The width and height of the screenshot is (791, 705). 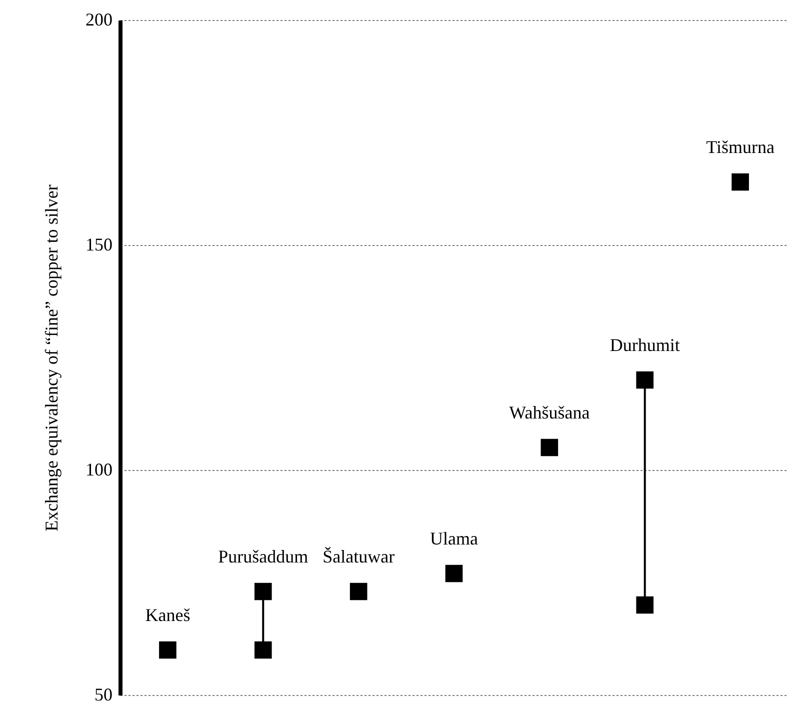 I want to click on x-tick-label: Šalatuwar, so click(x=358, y=556).